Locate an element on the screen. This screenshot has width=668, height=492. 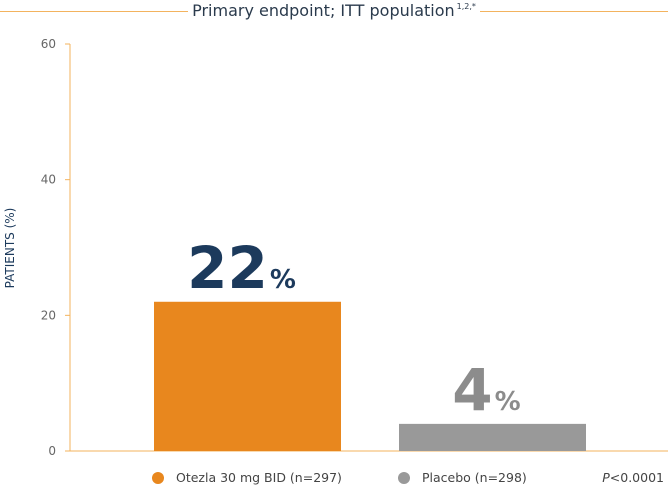
y-tick-label: 0 is located at coordinates (52, 451).